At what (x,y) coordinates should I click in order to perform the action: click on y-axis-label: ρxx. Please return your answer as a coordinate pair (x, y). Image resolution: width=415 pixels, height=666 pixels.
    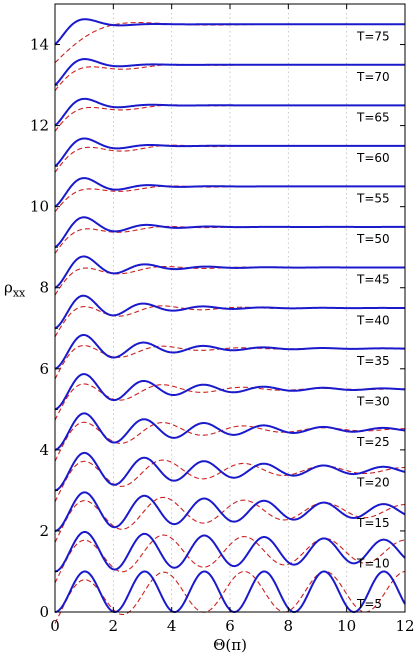
    Looking at the image, I should click on (15, 289).